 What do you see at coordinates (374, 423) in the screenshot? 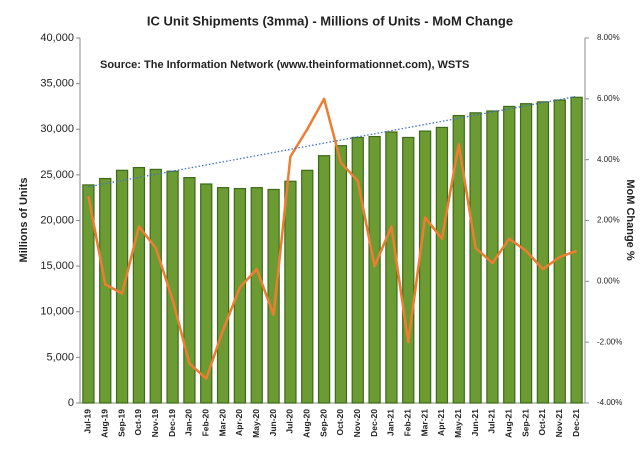
I see `x-tick-label: Dec-20` at bounding box center [374, 423].